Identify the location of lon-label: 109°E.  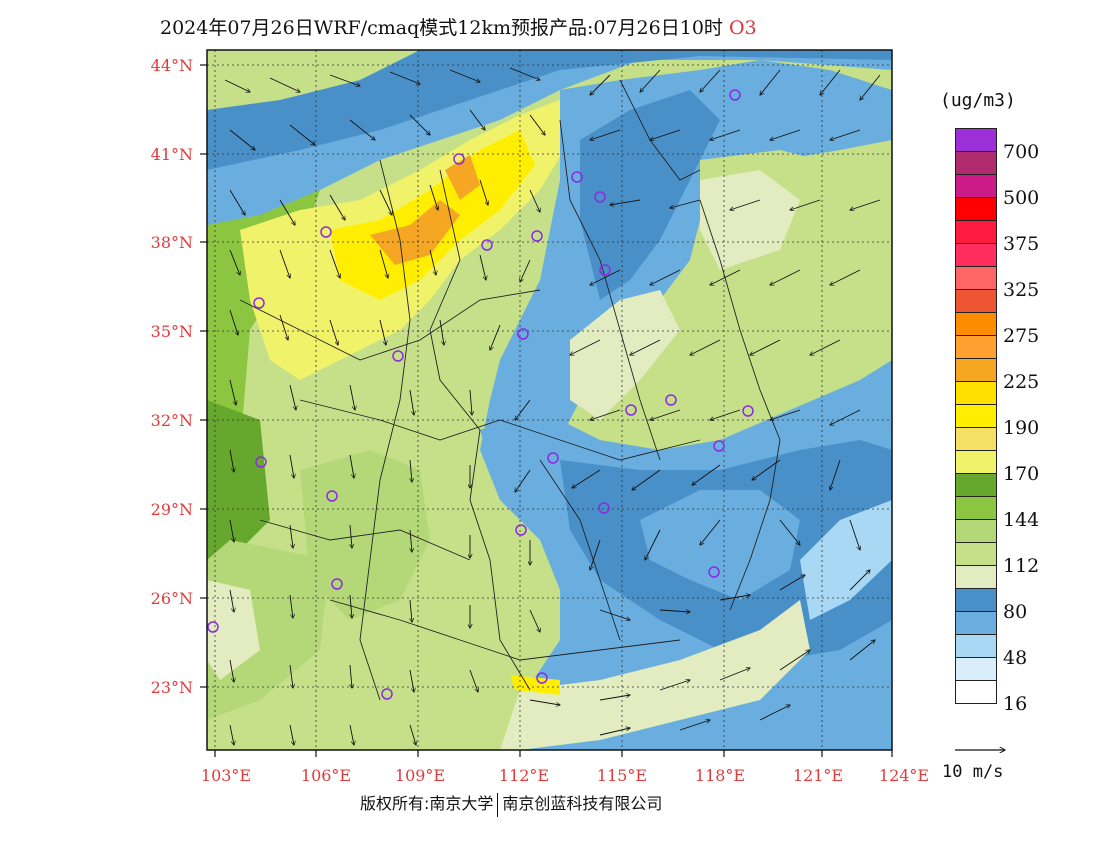
(420, 775).